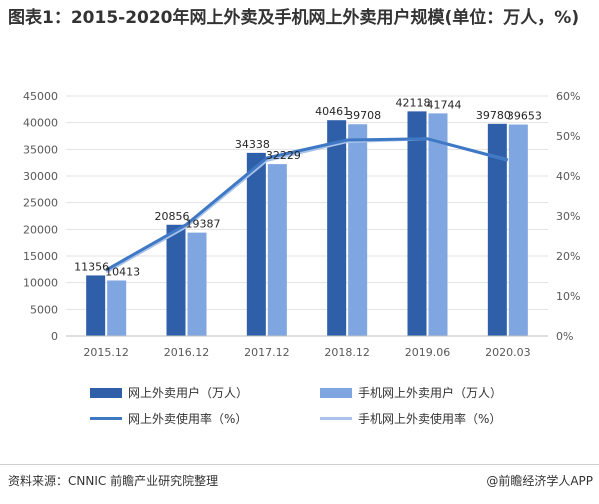  I want to click on data-label-online-users: 39780, so click(493, 115).